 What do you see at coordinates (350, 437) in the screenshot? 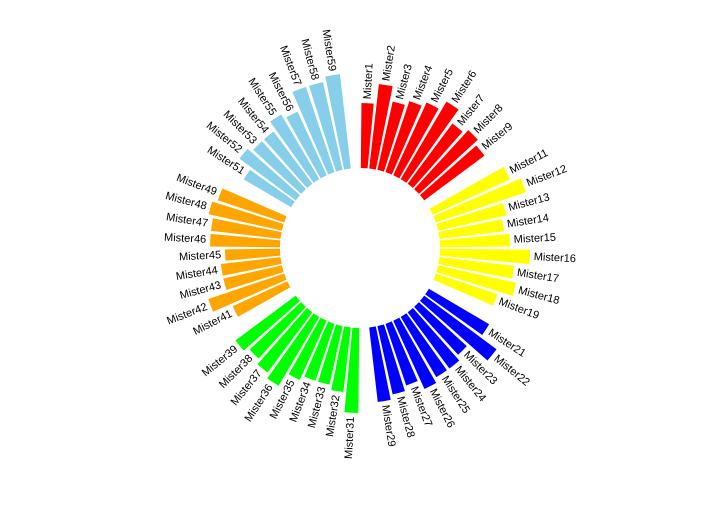
I see `bar-label: Mister31` at bounding box center [350, 437].